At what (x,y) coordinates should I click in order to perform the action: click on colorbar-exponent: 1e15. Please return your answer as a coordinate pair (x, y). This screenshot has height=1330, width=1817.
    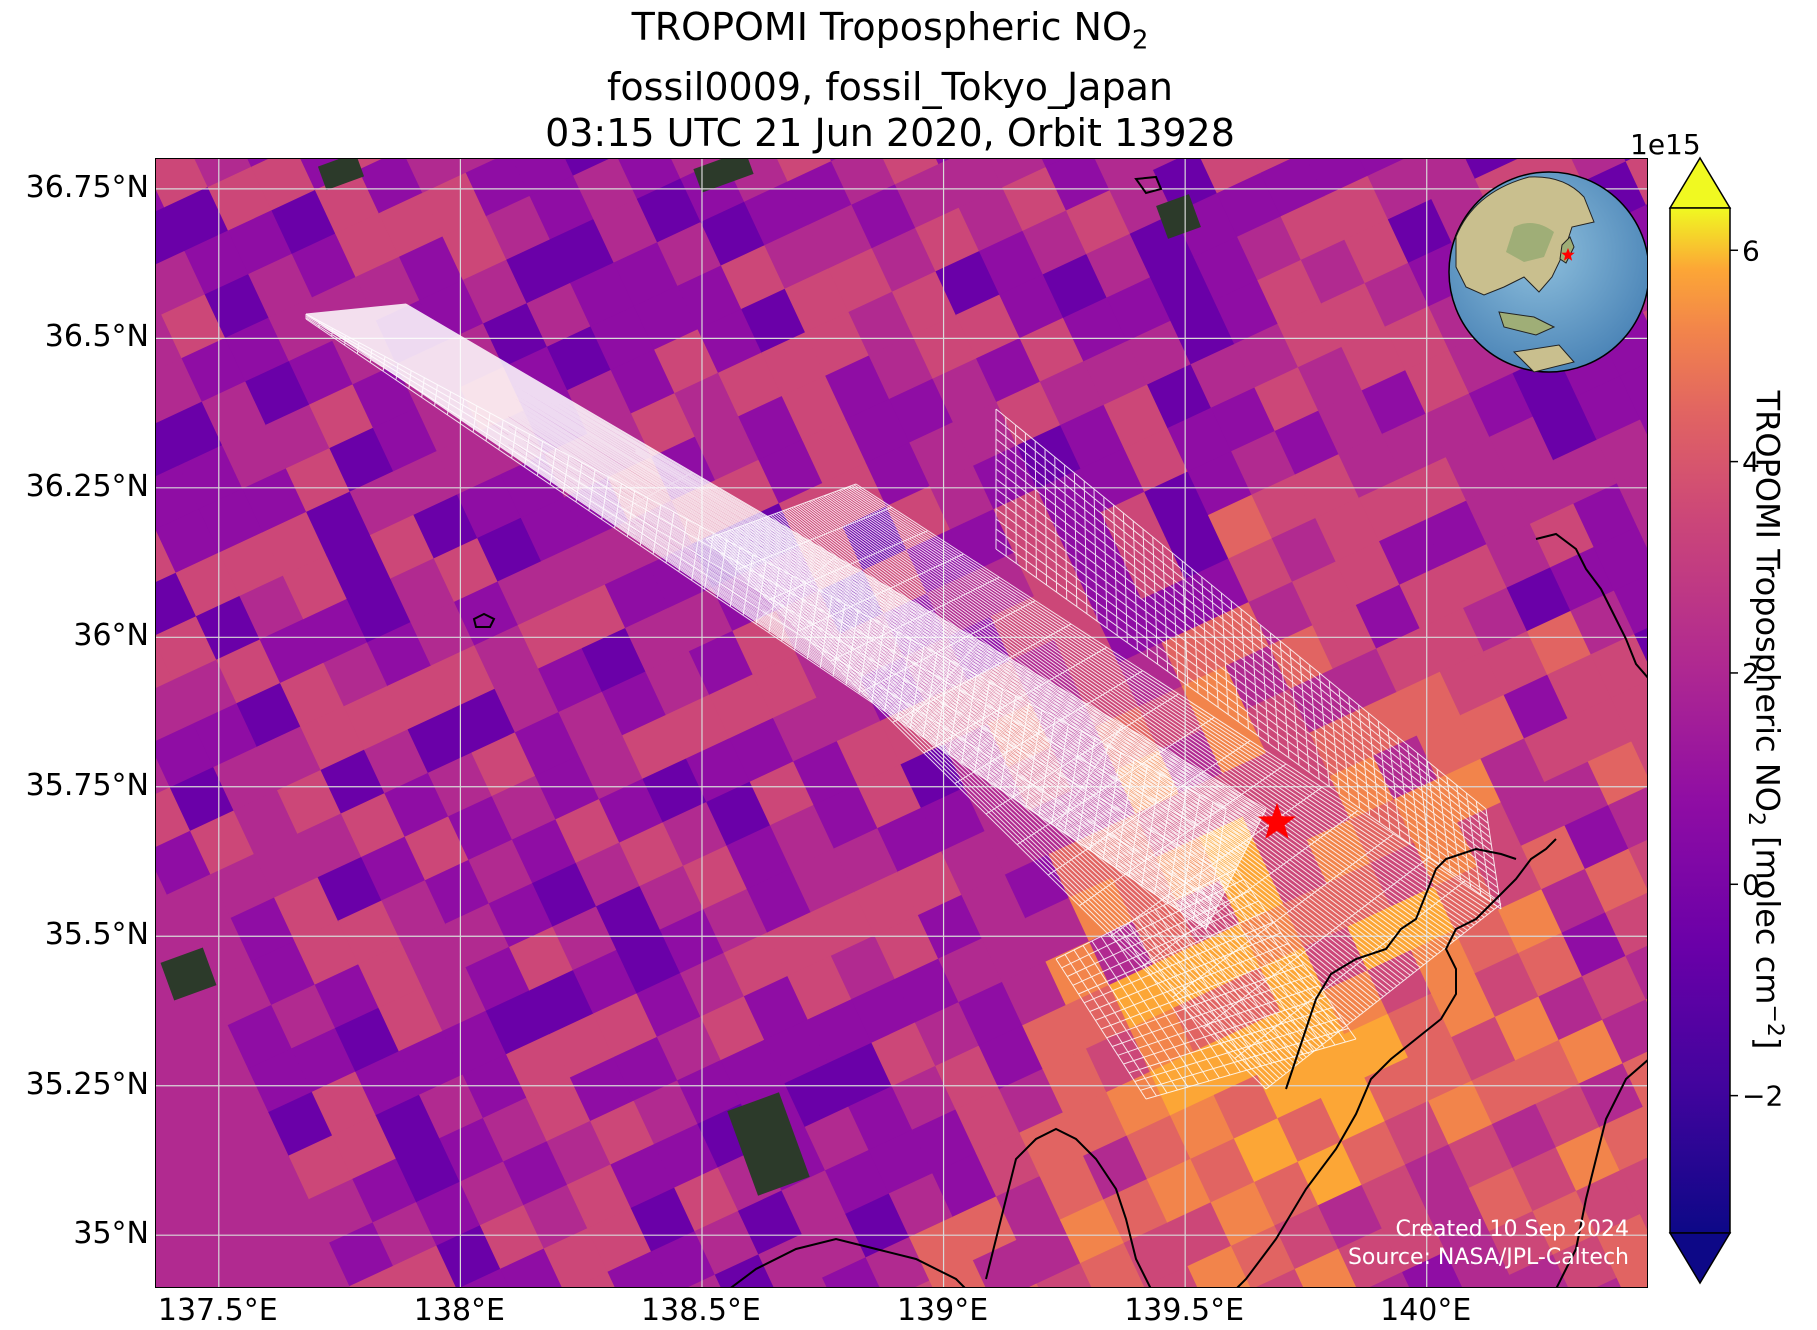
    Looking at the image, I should click on (1665, 144).